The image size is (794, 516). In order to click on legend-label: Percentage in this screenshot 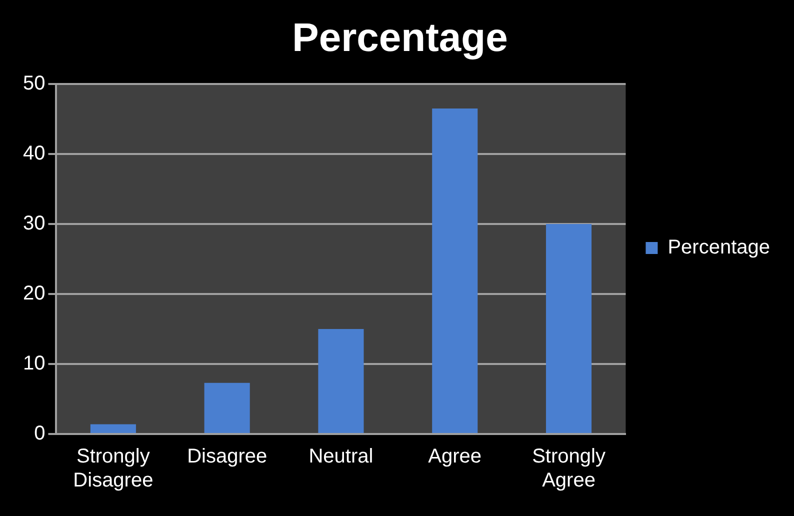, I will do `click(719, 247)`.